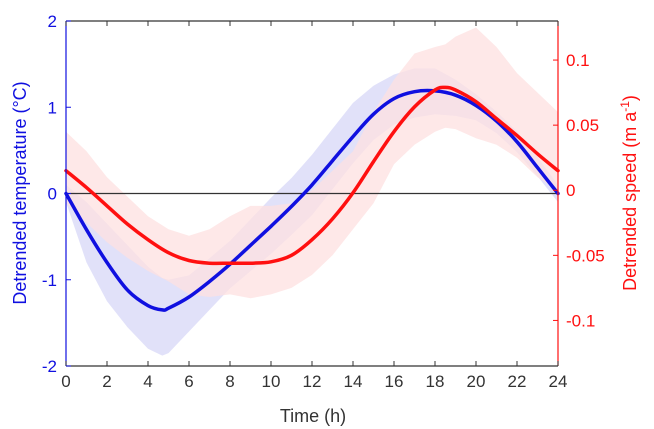  I want to click on y-left-tick-label: 1, so click(52, 107).